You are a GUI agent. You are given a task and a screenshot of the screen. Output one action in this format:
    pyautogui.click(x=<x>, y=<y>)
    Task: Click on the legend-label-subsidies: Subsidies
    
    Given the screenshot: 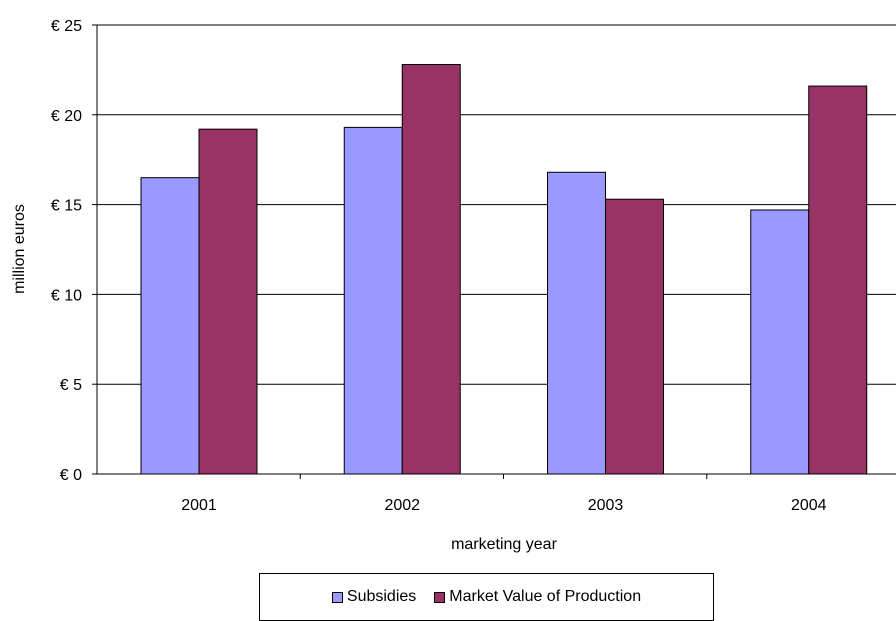 What is the action you would take?
    pyautogui.click(x=381, y=596)
    